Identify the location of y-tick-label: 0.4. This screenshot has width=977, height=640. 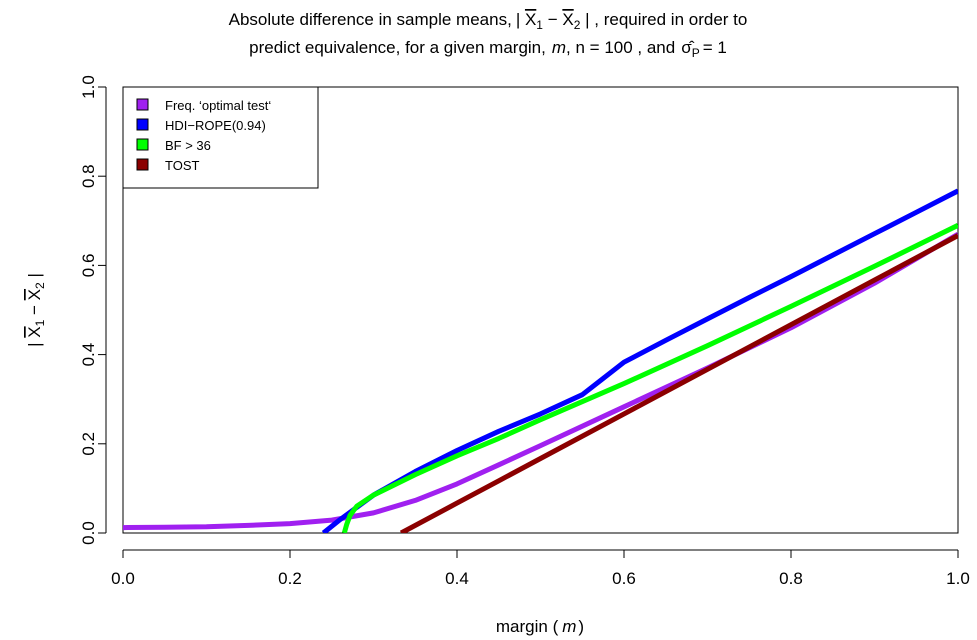
(88, 355).